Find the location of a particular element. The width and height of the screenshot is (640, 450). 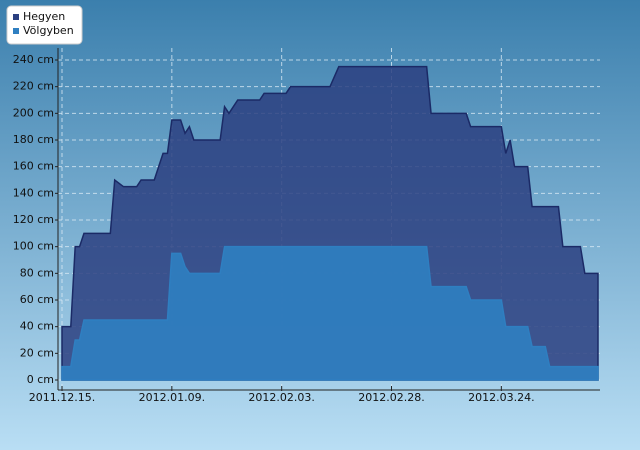

legend-label: Hegyen is located at coordinates (44, 16).